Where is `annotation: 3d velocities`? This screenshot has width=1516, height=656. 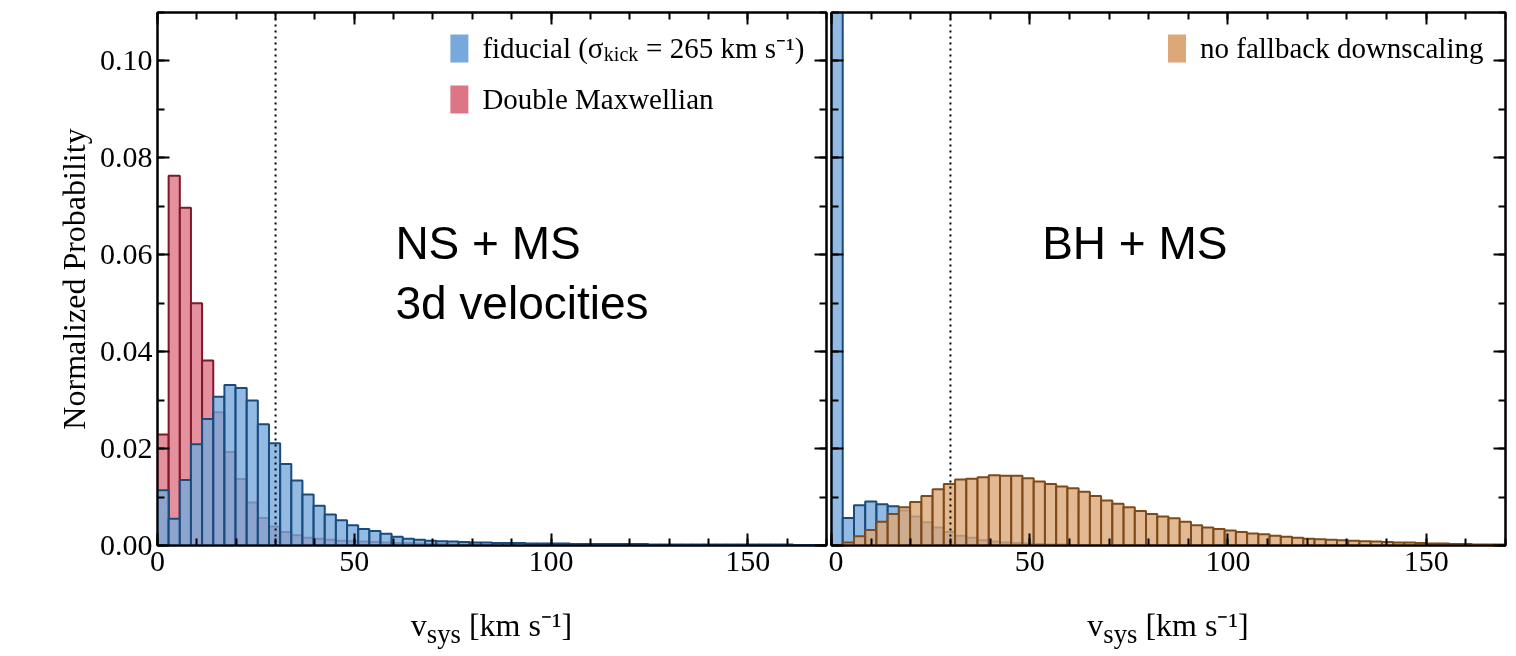 annotation: 3d velocities is located at coordinates (522, 302).